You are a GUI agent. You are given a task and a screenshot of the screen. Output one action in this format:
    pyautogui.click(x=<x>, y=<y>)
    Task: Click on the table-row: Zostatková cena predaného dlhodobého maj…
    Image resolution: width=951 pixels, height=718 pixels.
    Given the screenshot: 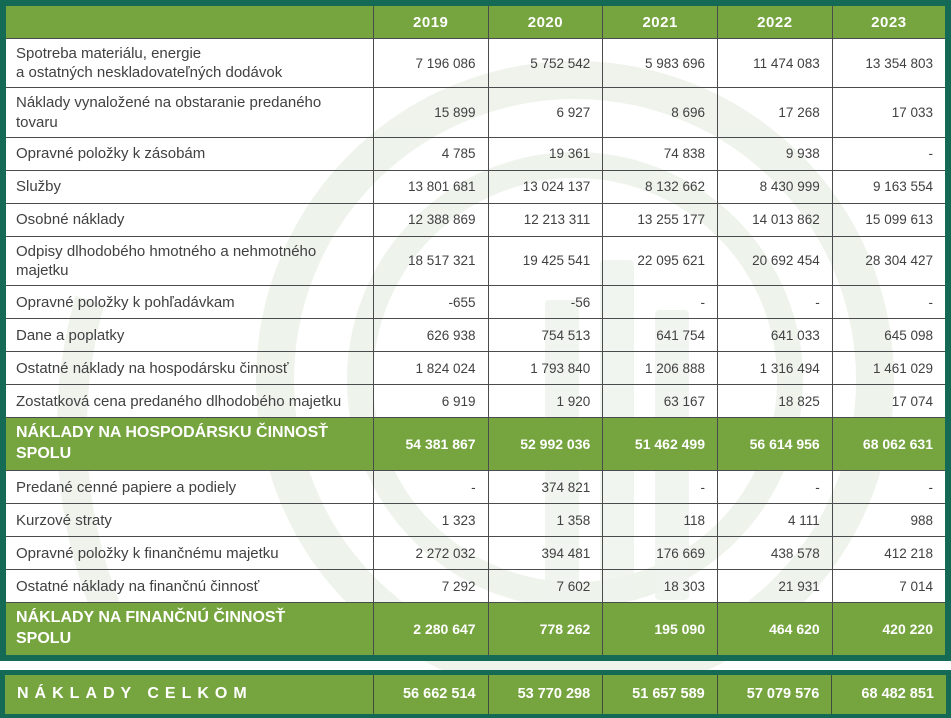 What is the action you would take?
    pyautogui.click(x=475, y=401)
    